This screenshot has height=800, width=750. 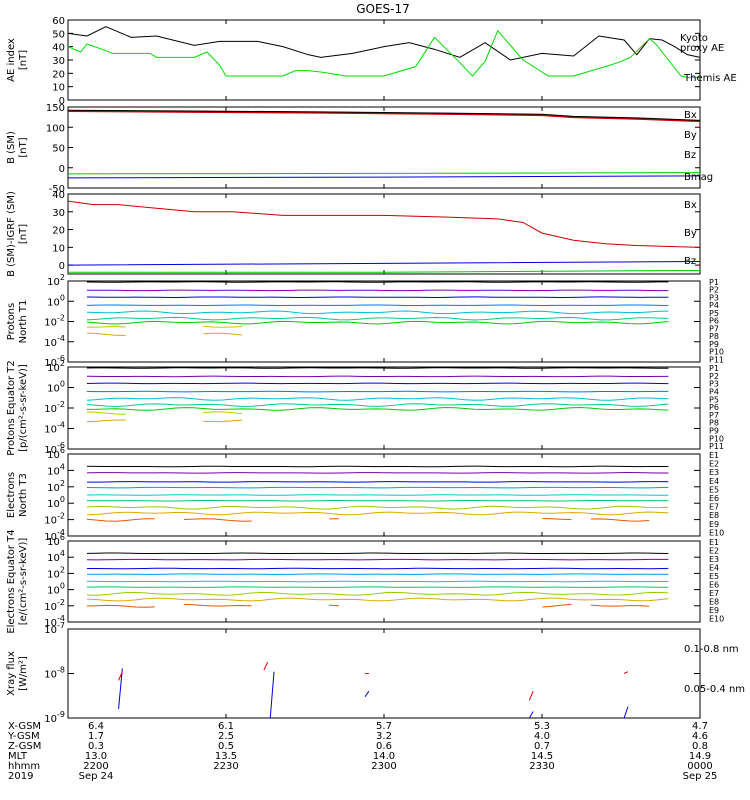 What do you see at coordinates (96, 726) in the screenshot?
I see `ephemeris-cell: 6.4` at bounding box center [96, 726].